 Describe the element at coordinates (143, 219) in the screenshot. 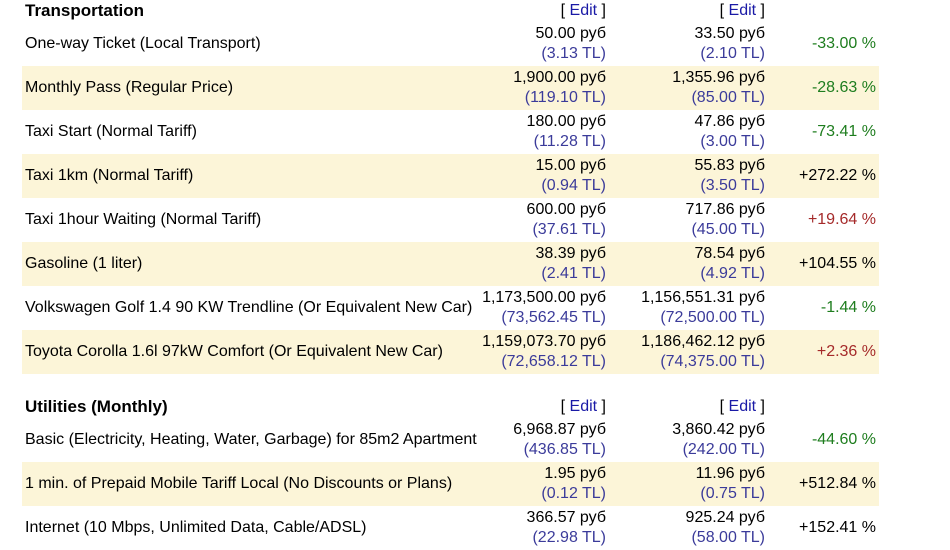

I see `item-label: Taxi 1hour Waiting (Normal Tariff)` at that location.